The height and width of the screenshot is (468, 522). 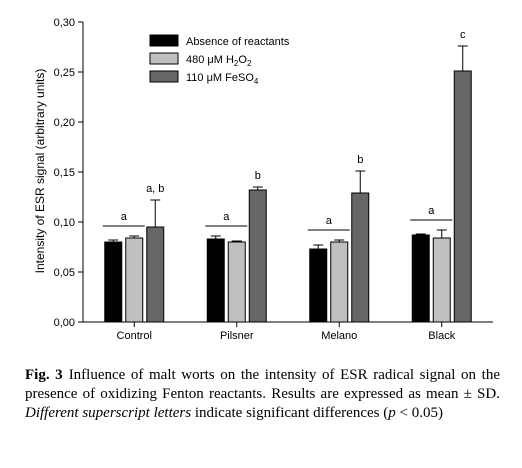 I want to click on y-tick-label: 0,25, so click(x=64, y=73).